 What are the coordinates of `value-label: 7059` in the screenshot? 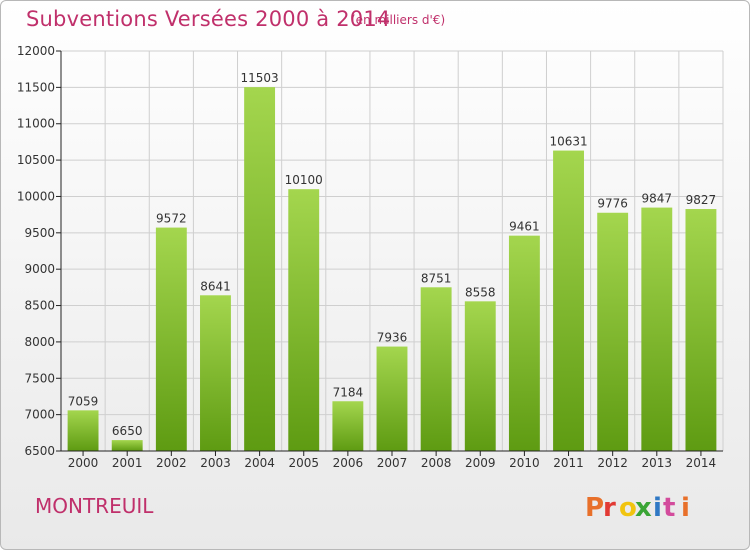 It's located at (83, 401).